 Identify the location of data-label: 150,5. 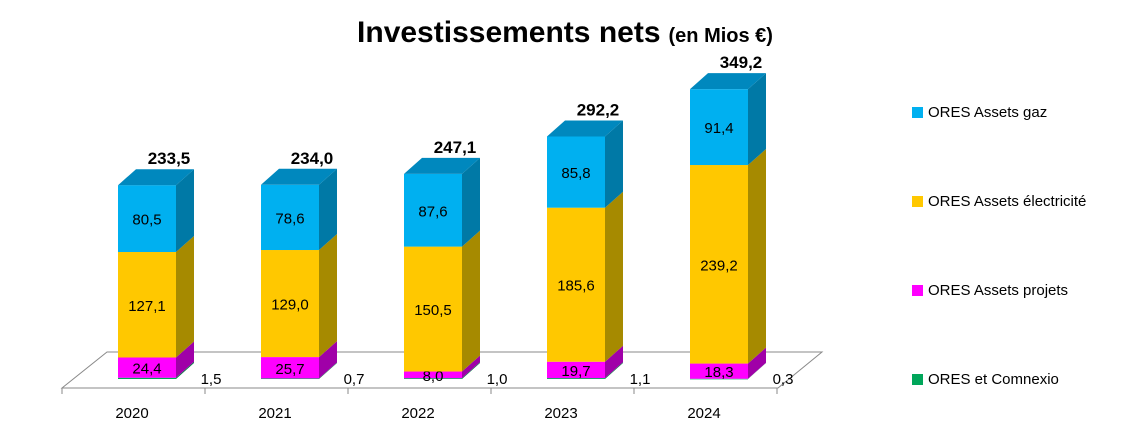
(433, 310).